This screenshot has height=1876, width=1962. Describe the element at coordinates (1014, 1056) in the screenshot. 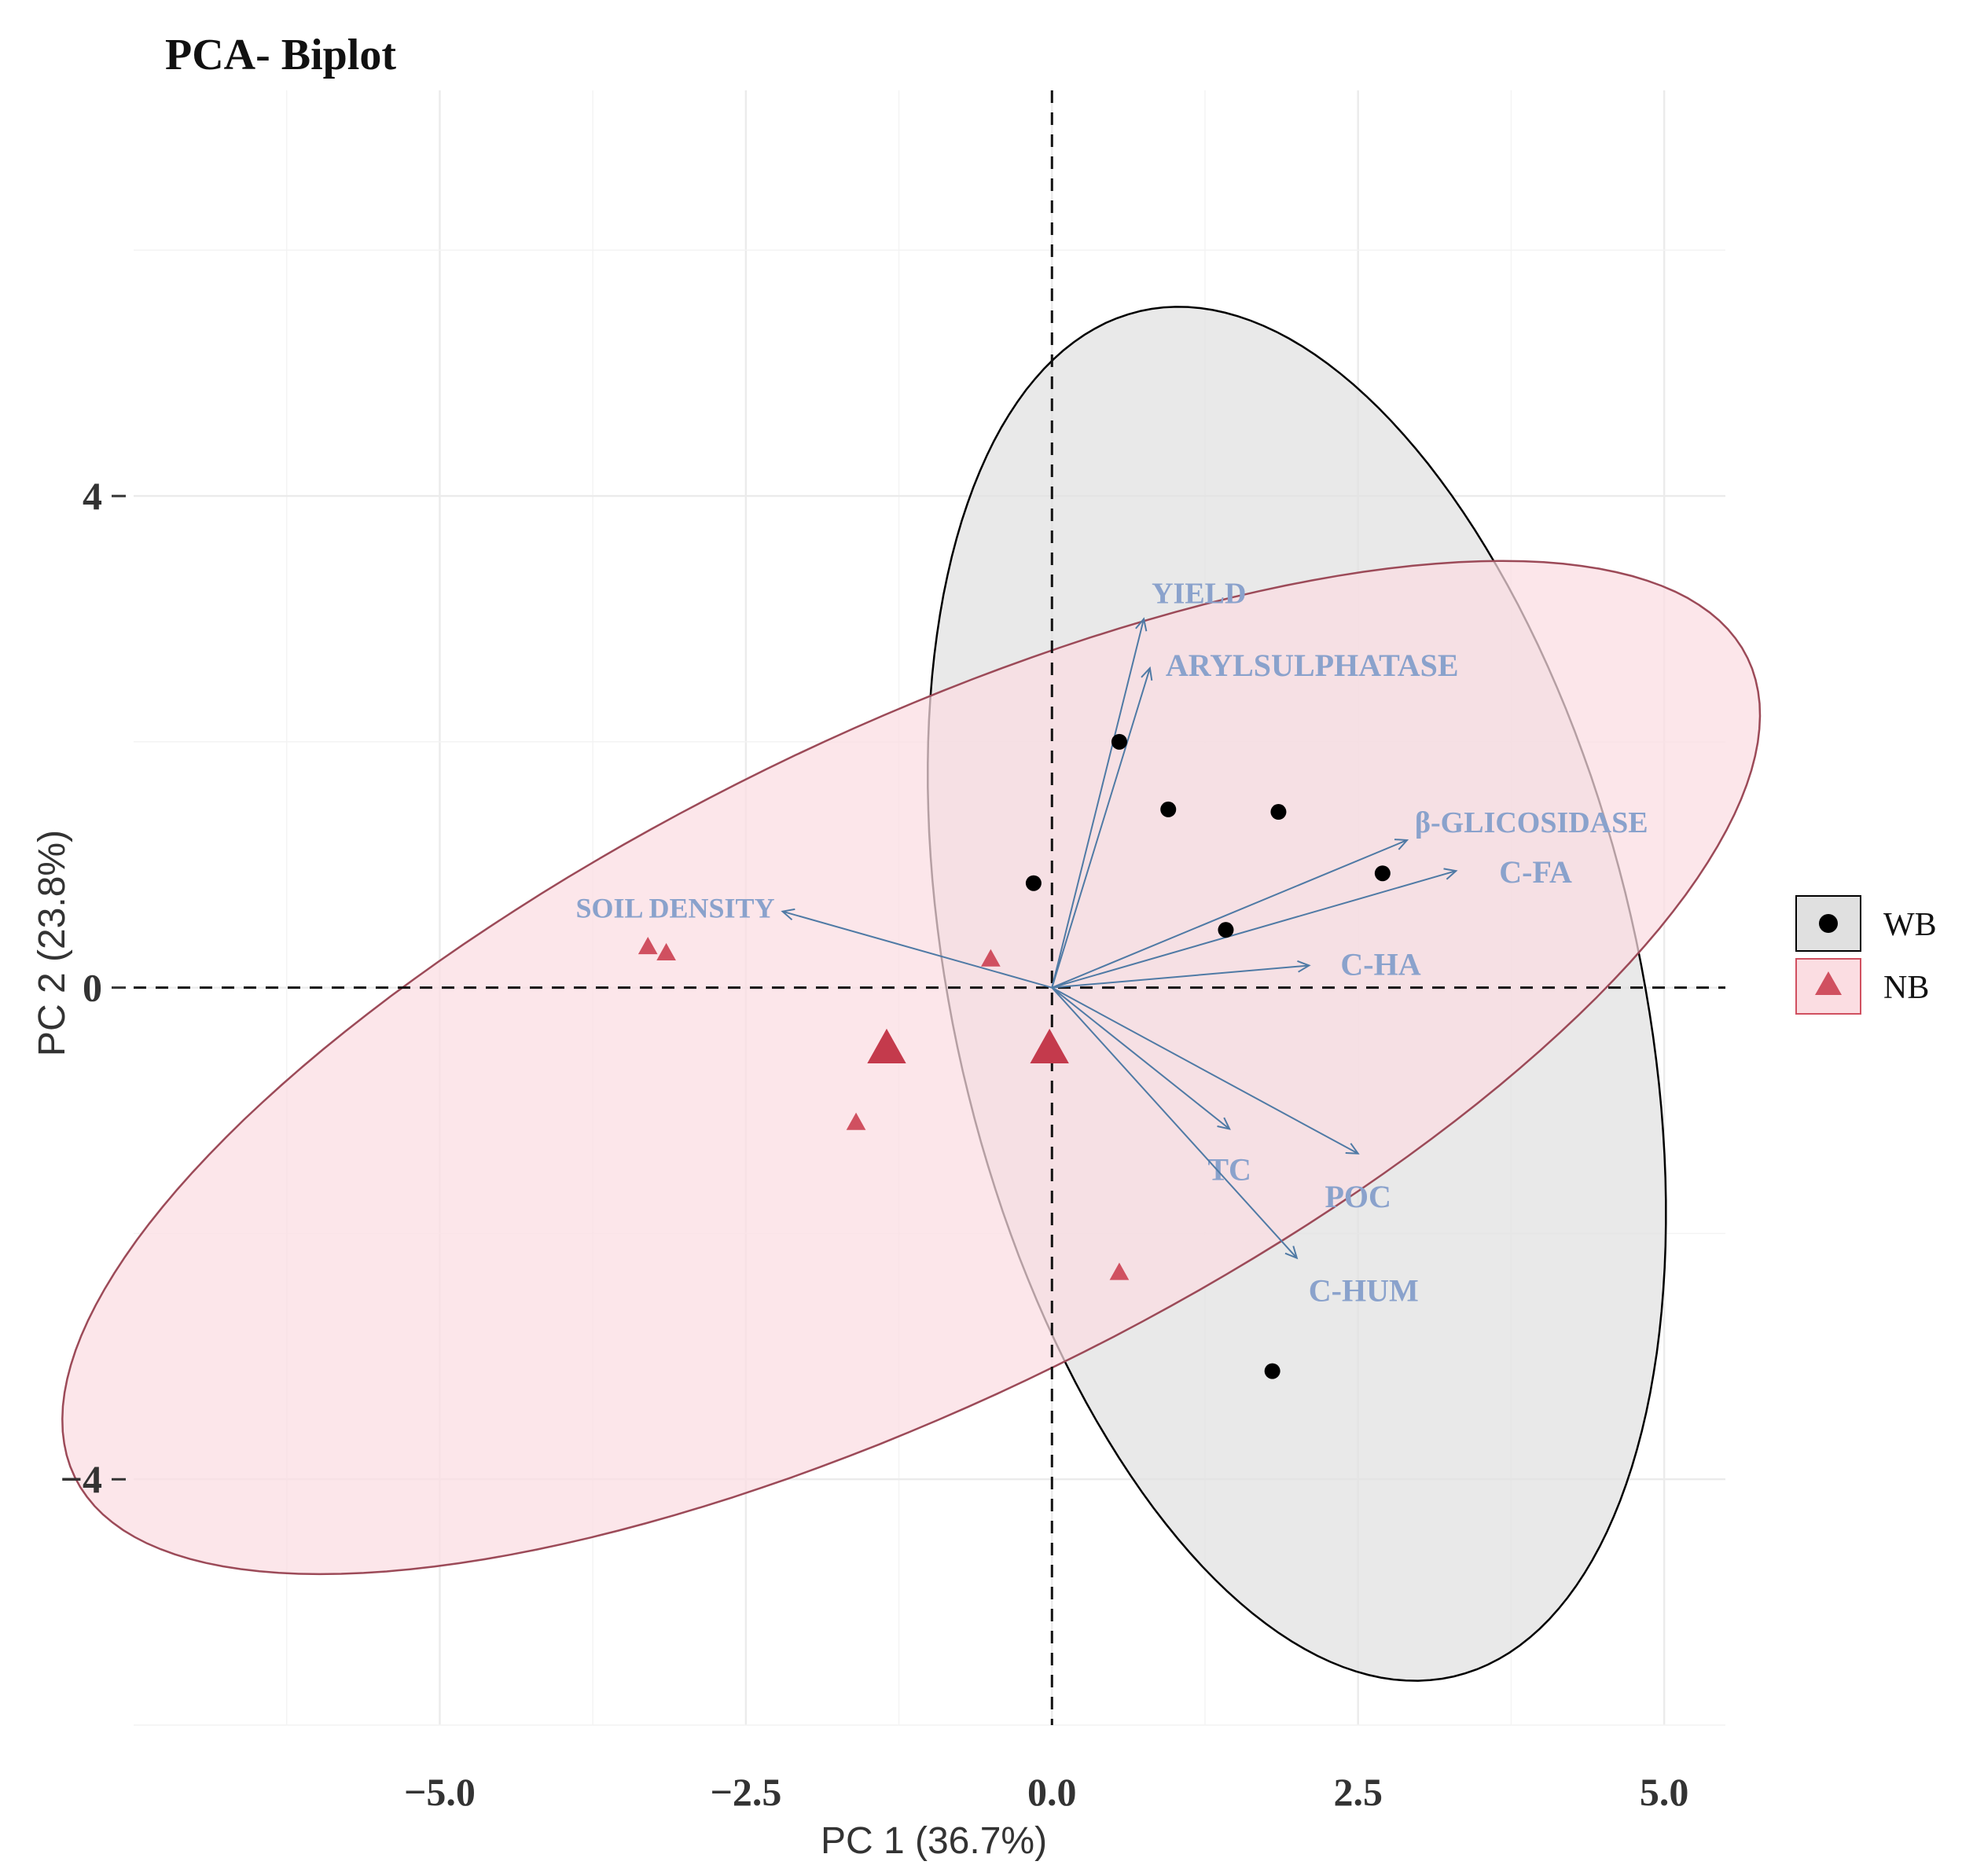

I see `data-points` at that location.